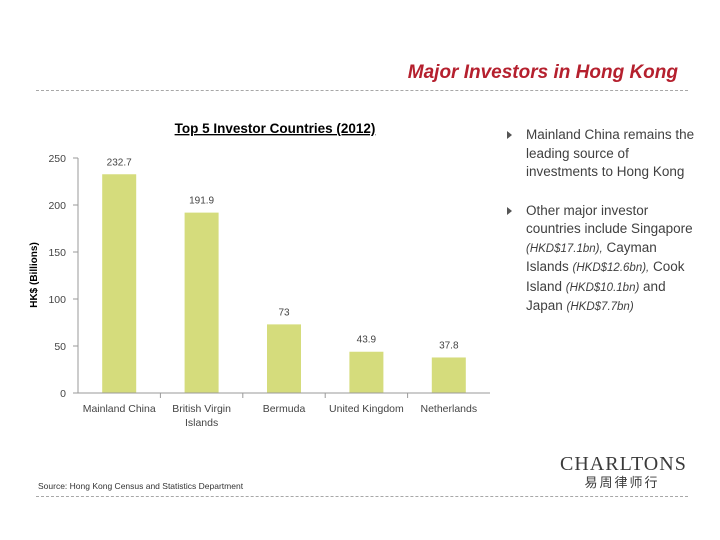  I want to click on bar-value-label: 73, so click(284, 312).